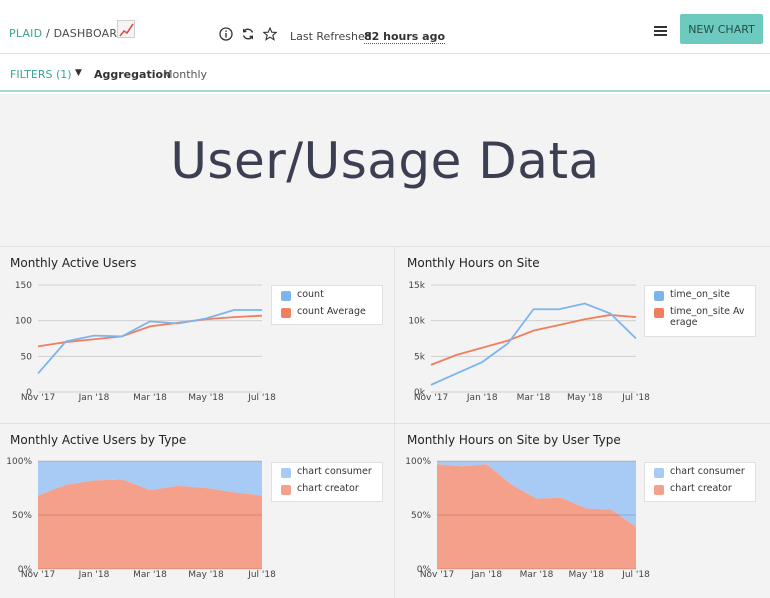 This screenshot has width=770, height=598. Describe the element at coordinates (707, 317) in the screenshot. I see `legend-label: time_on_site Average` at that location.